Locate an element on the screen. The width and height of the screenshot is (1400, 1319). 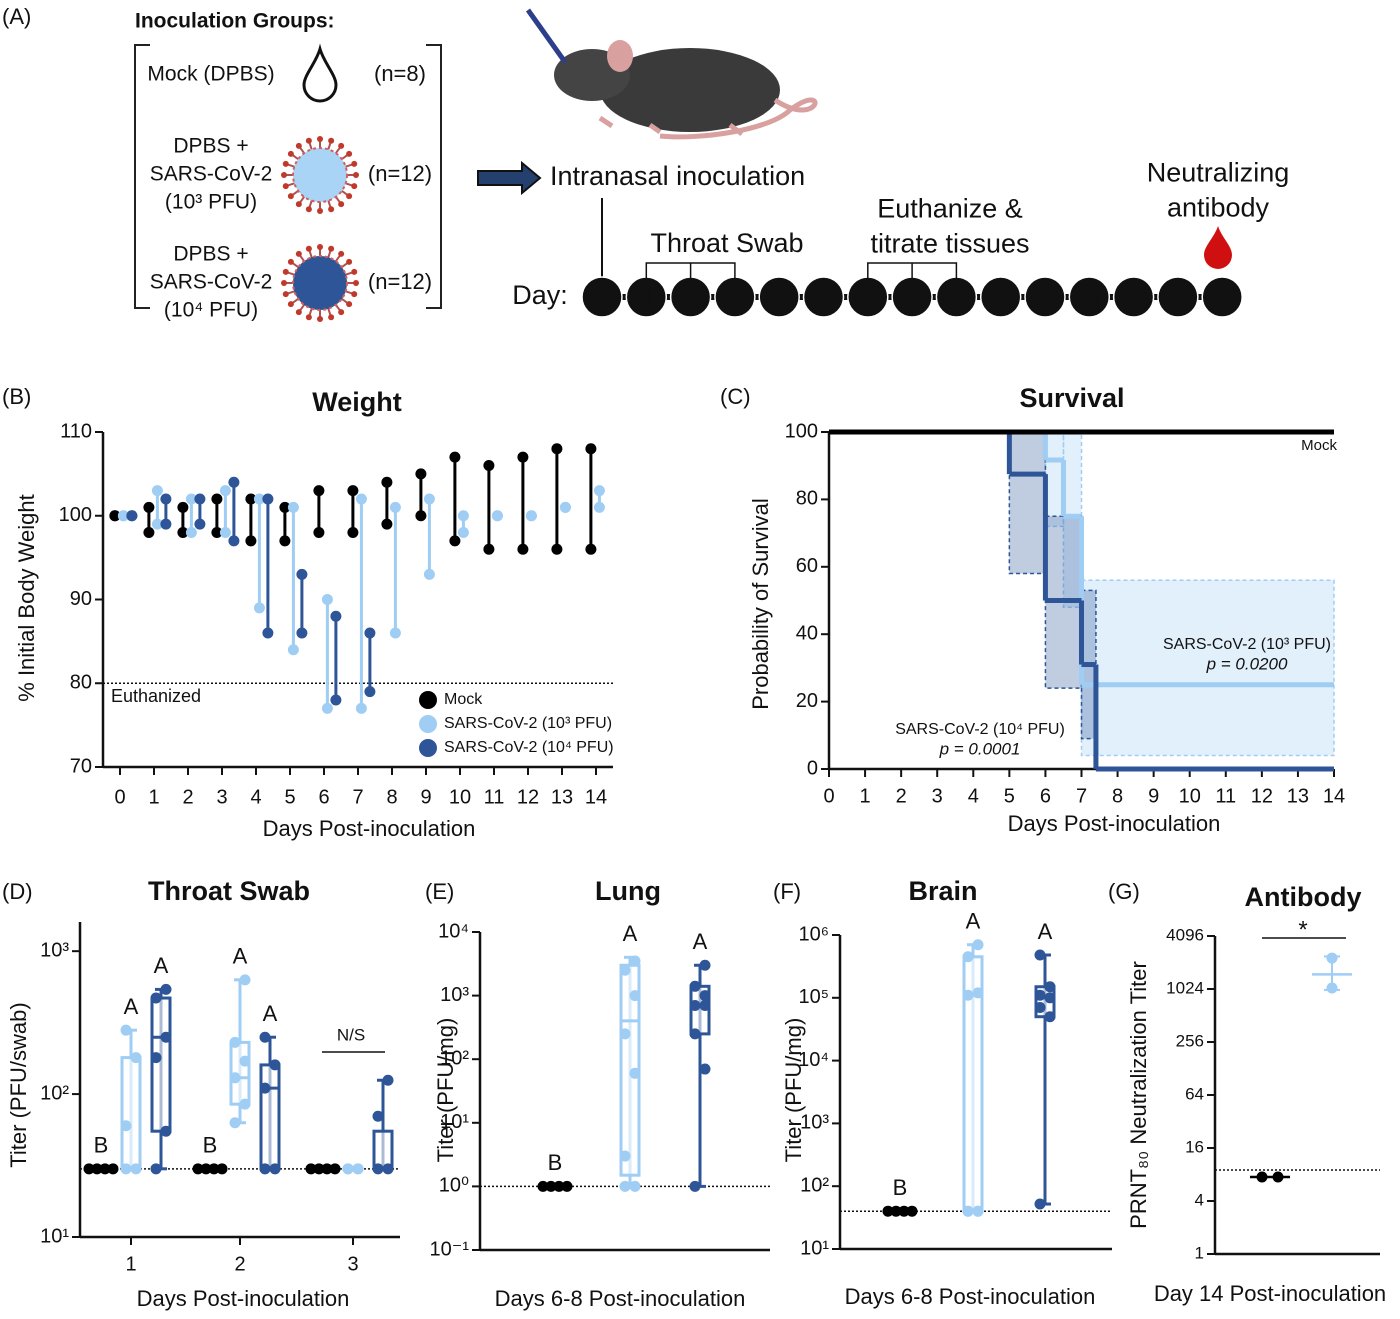
y-tick-label: 10² is located at coordinates (54, 1093).